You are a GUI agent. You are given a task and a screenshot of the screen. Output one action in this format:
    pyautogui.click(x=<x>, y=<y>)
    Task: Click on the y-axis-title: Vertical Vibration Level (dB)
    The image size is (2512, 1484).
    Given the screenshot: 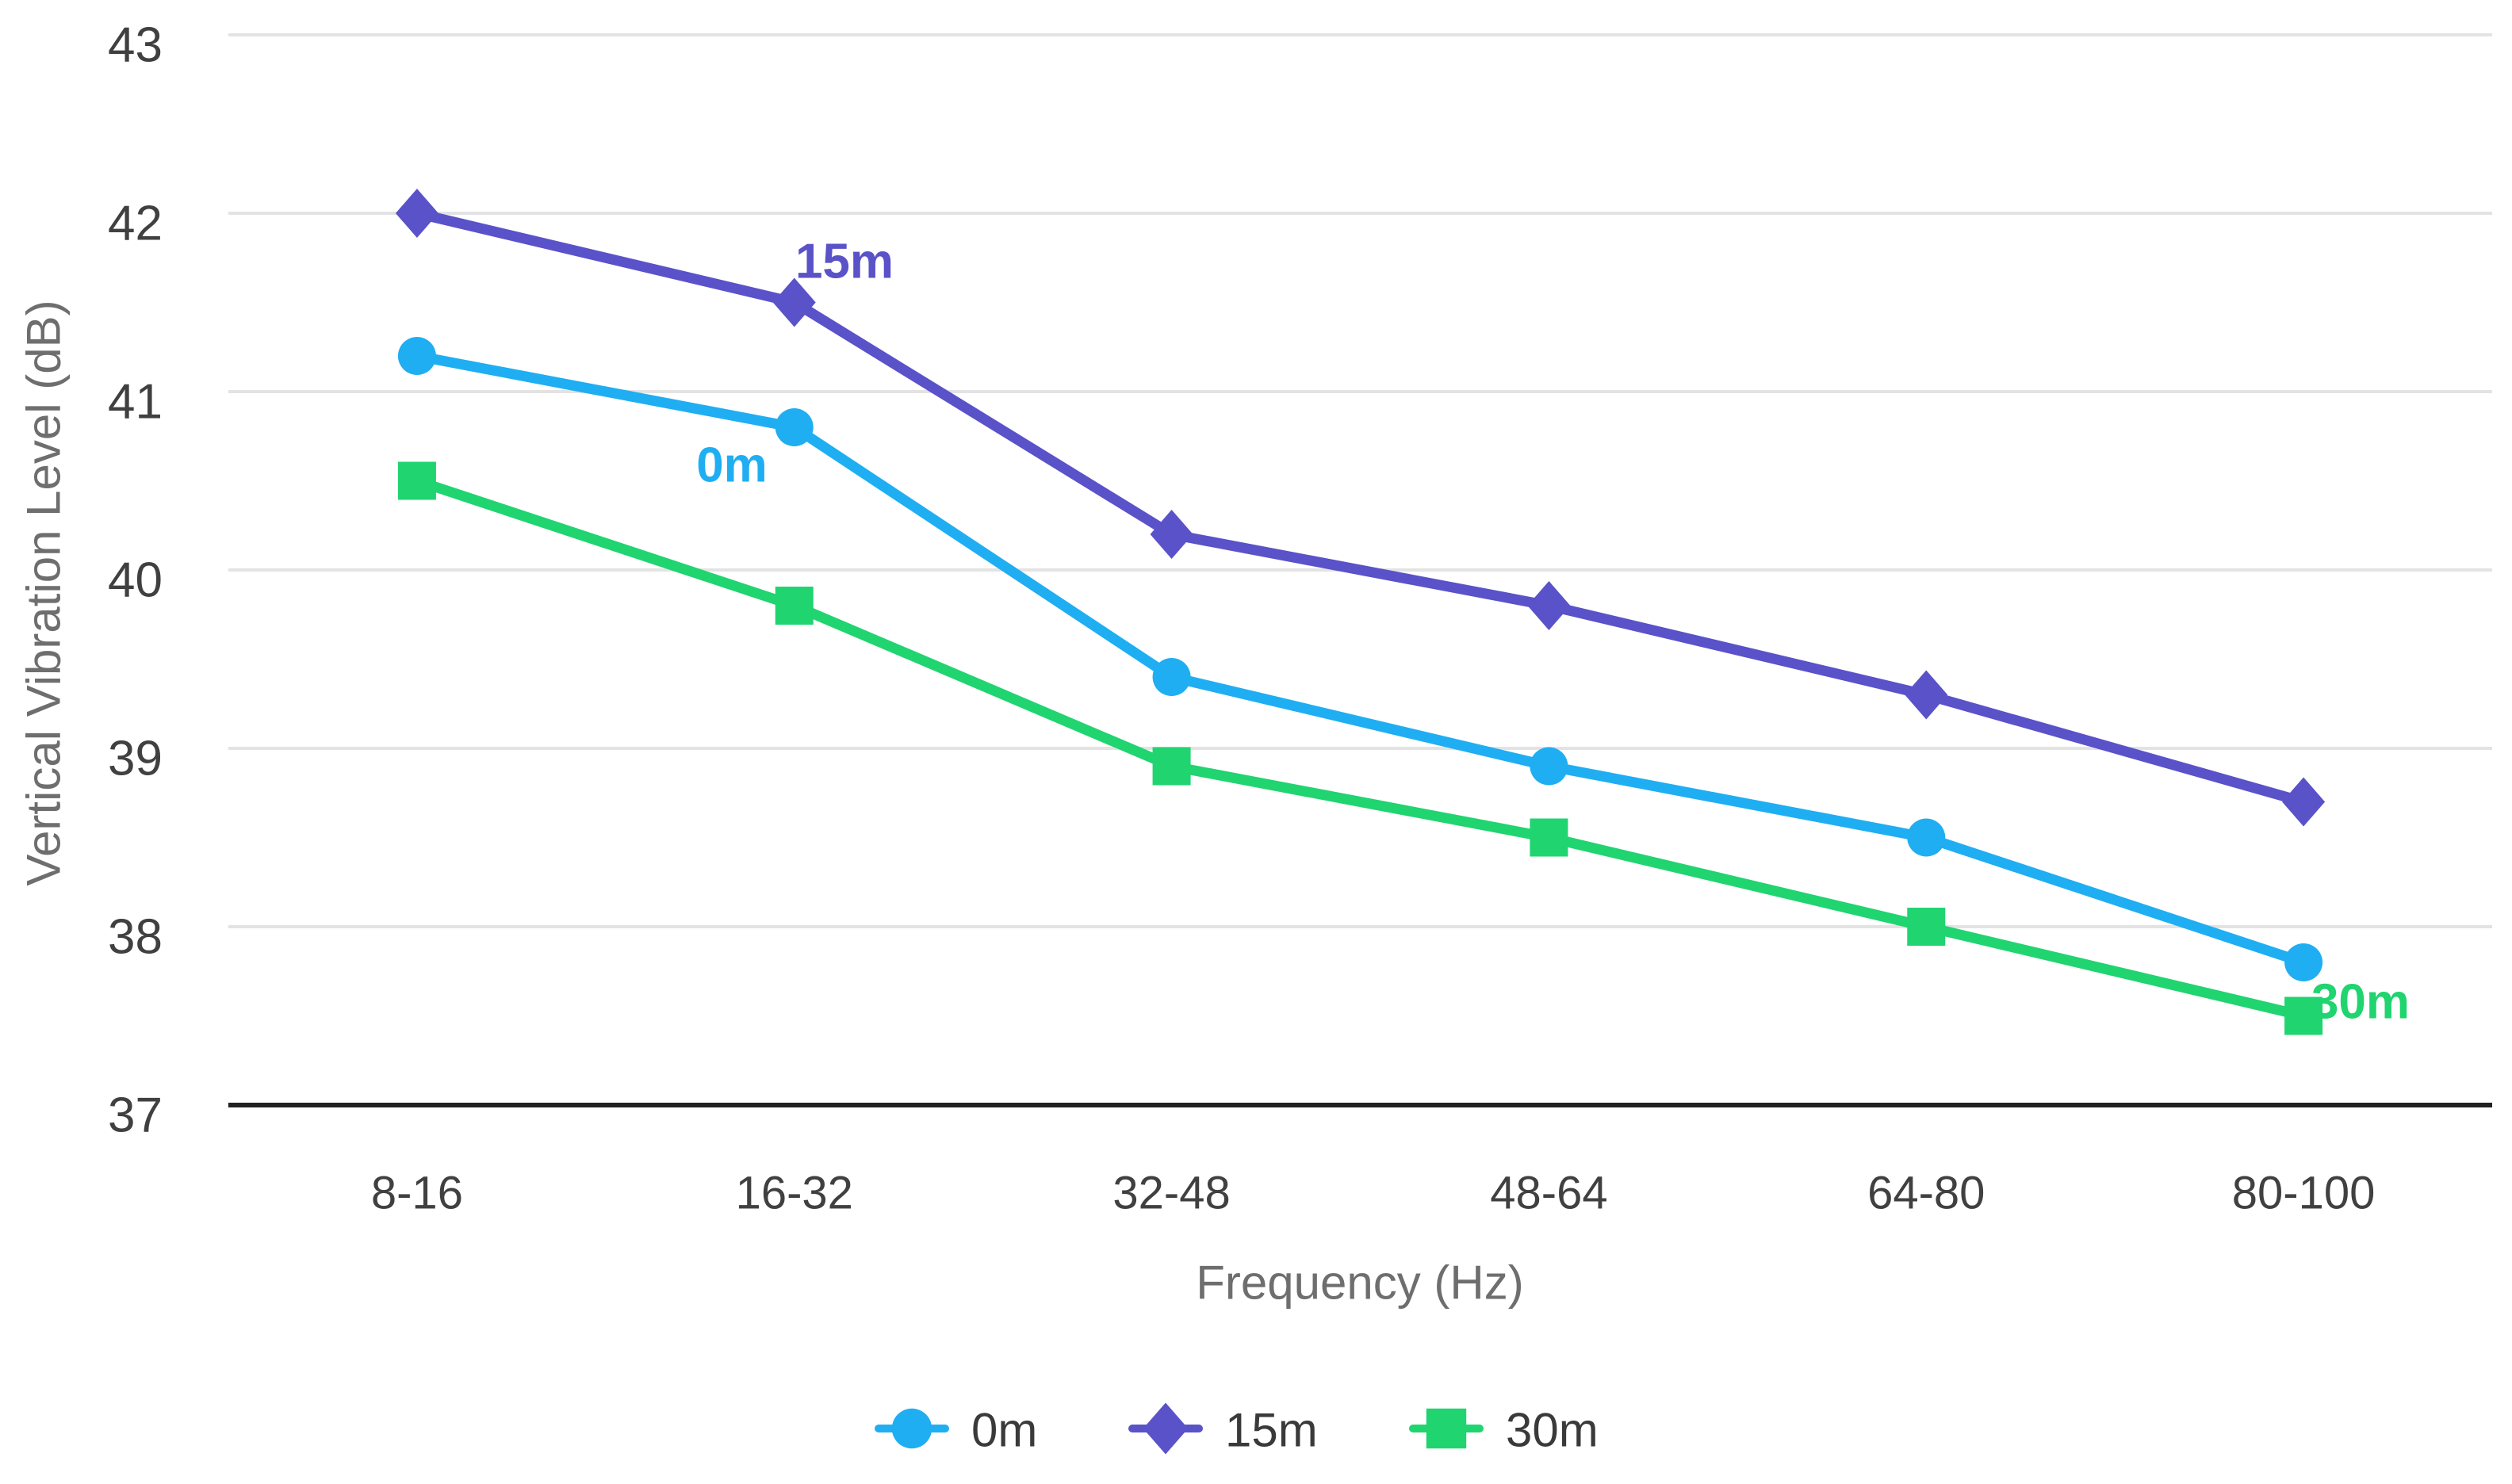 What is the action you would take?
    pyautogui.click(x=44, y=592)
    